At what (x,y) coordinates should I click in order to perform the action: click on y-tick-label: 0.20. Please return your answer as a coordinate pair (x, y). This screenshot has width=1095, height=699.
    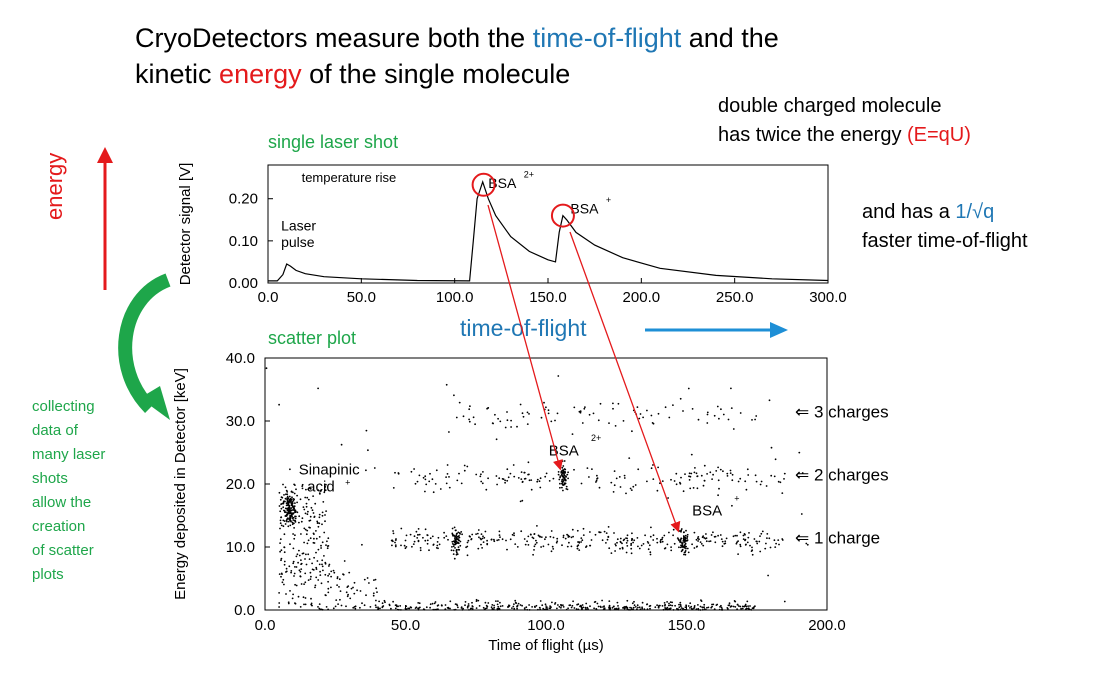
    Looking at the image, I should click on (243, 199).